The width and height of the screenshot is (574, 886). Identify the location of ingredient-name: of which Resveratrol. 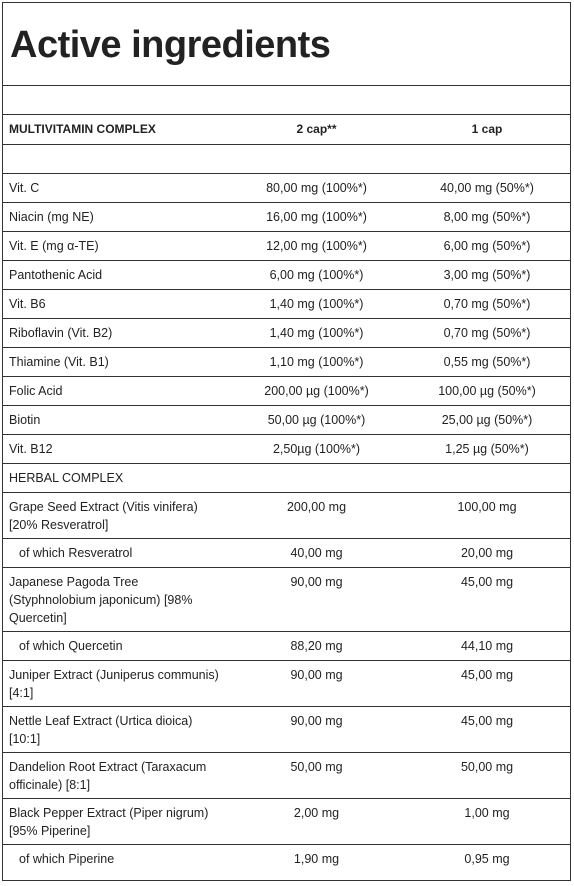
(116, 553).